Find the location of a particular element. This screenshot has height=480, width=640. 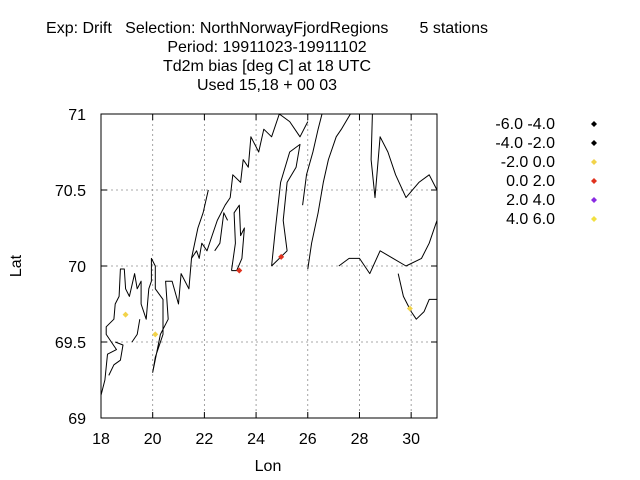

x-tick-label: 22 is located at coordinates (204, 439).